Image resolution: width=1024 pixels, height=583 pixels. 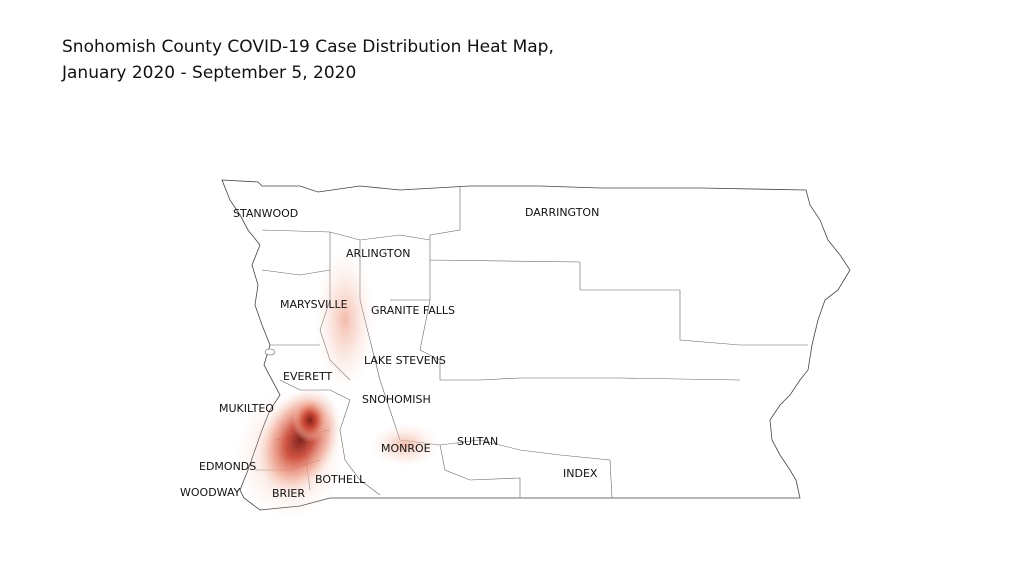 What do you see at coordinates (405, 360) in the screenshot?
I see `place-label: LAKE STEVENS` at bounding box center [405, 360].